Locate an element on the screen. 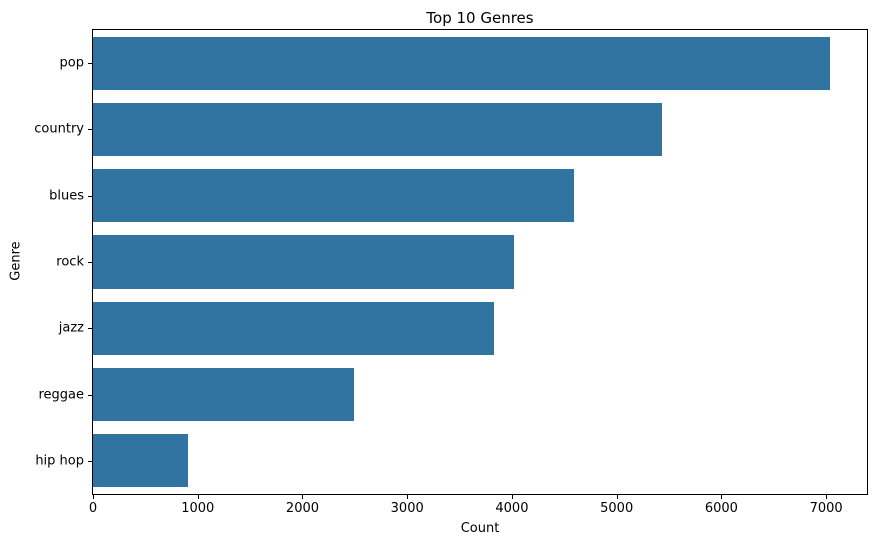 This screenshot has width=877, height=547. bar-rock is located at coordinates (304, 262).